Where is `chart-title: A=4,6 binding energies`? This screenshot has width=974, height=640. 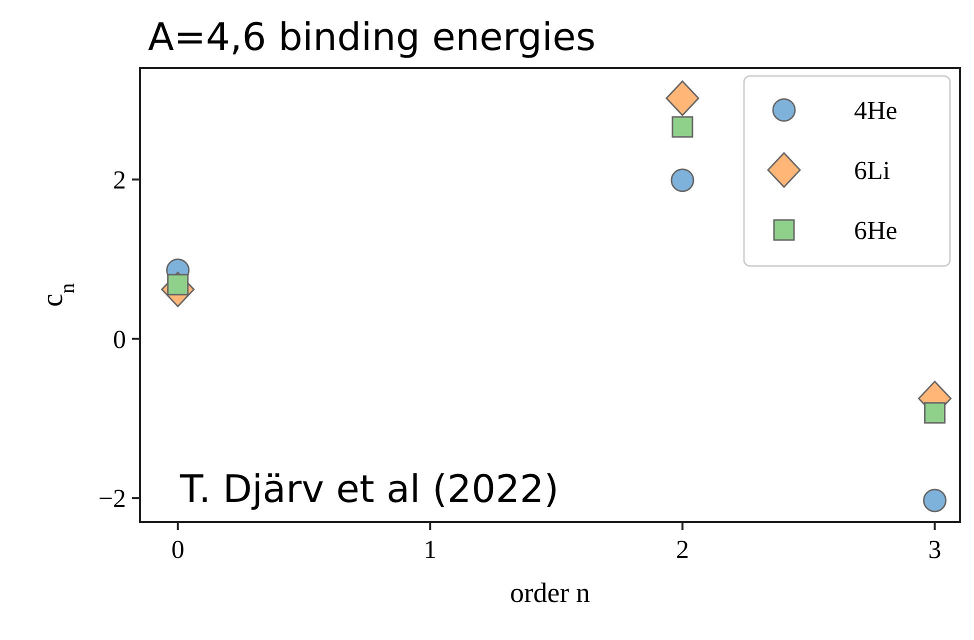 chart-title: A=4,6 binding energies is located at coordinates (372, 37).